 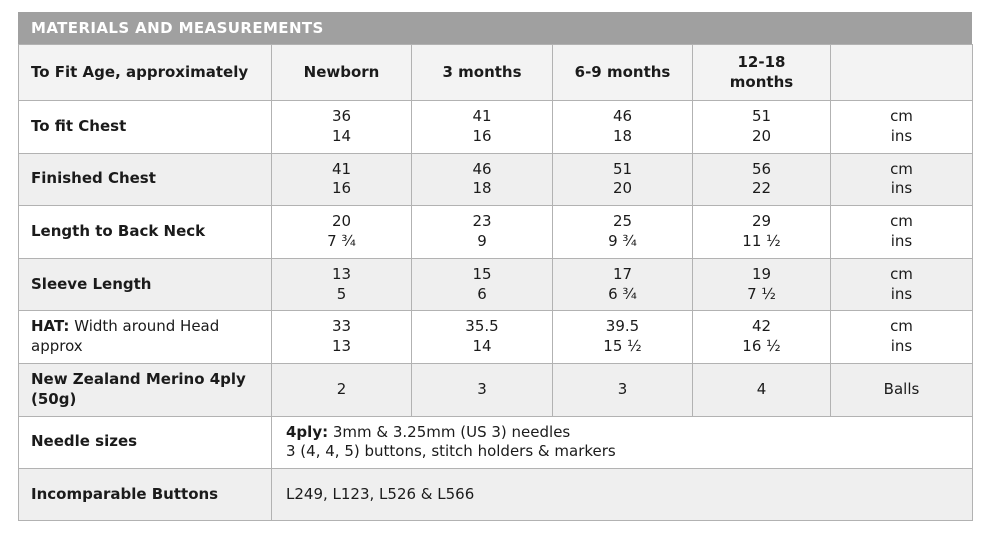 I want to click on value-cell: 23 9, so click(x=482, y=232).